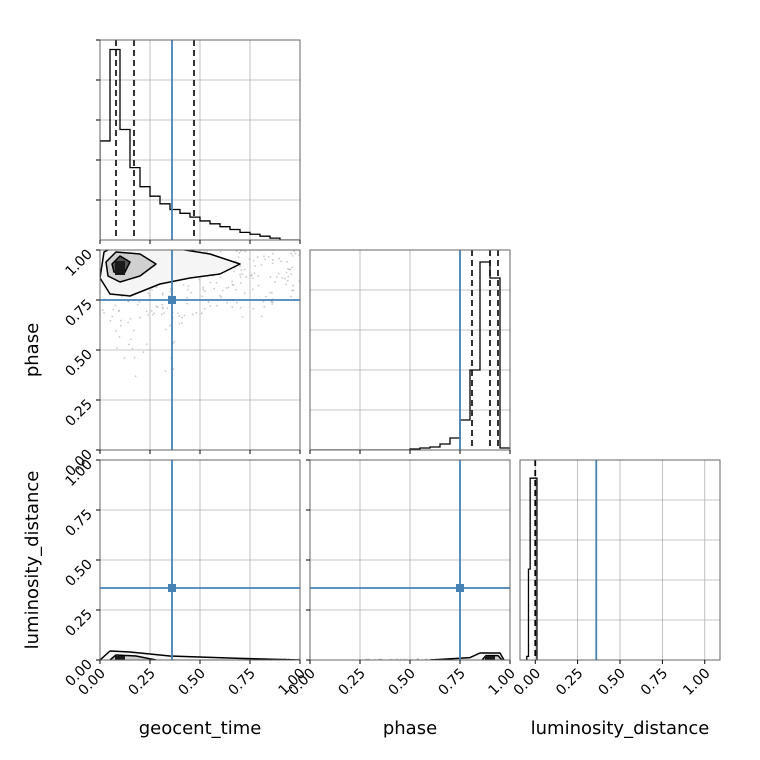 This screenshot has width=760, height=760. What do you see at coordinates (501, 682) in the screenshot?
I see `x-tick-label: 1.00` at bounding box center [501, 682].